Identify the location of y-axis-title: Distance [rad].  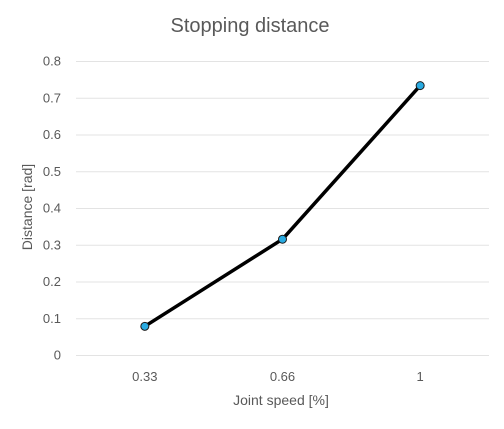
(27, 207).